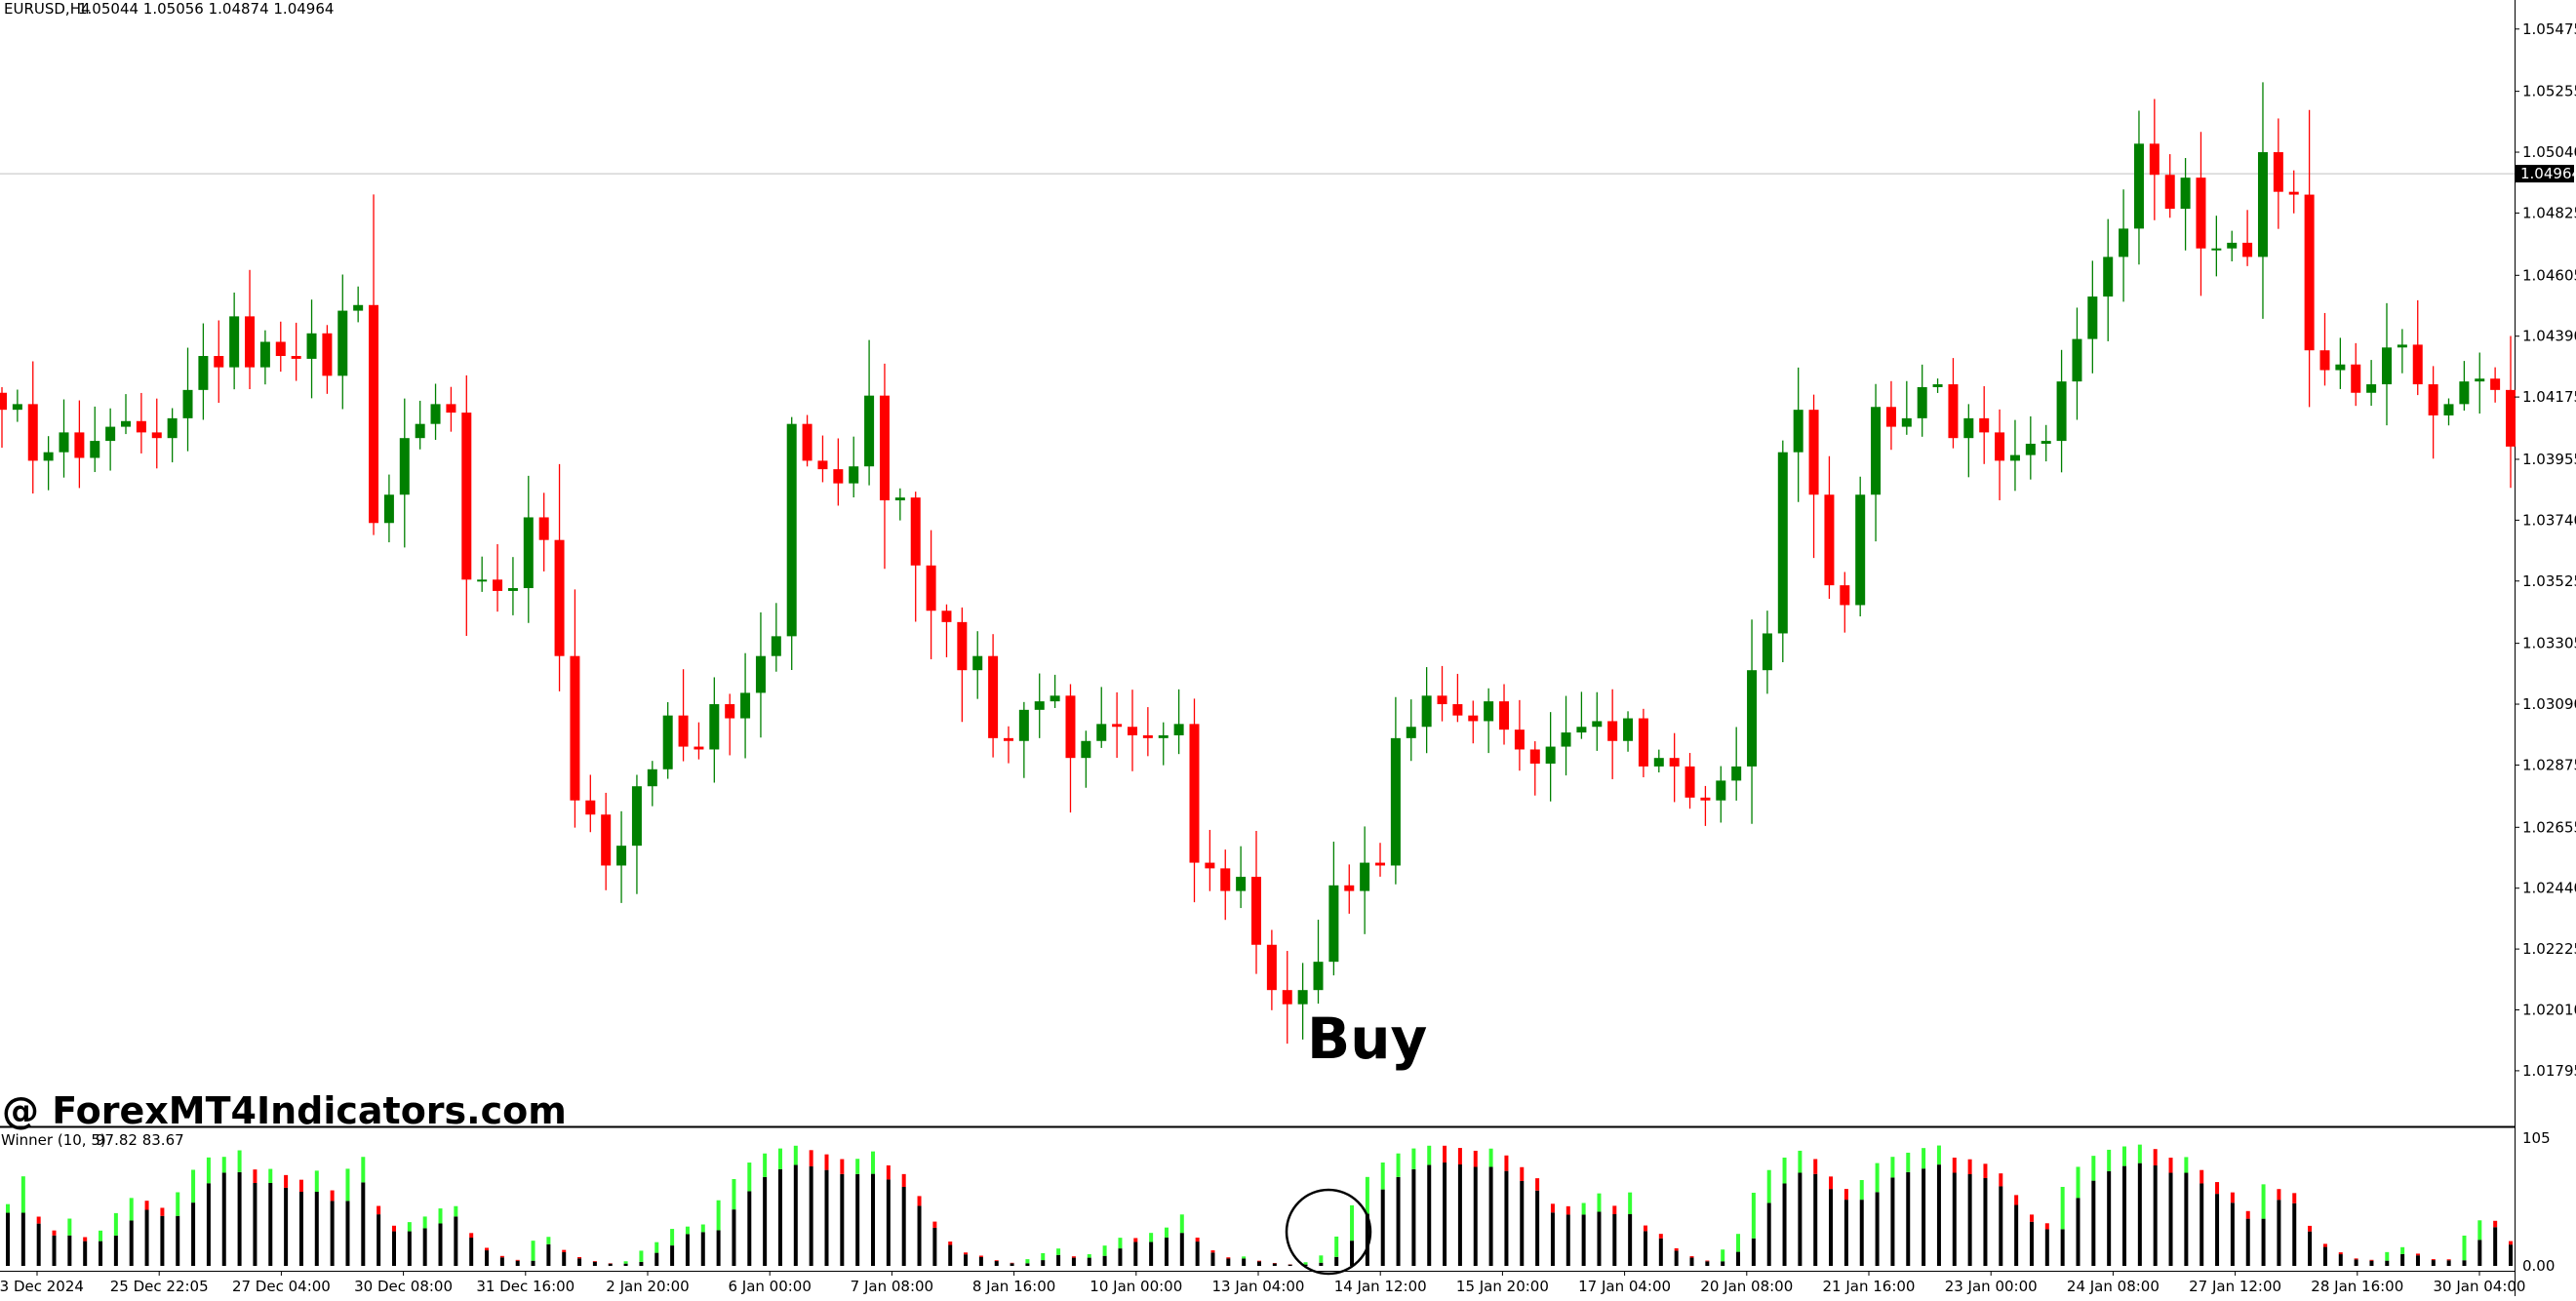 This screenshot has height=1301, width=2576. I want to click on price-tick-label: 1.02225, so click(2549, 949).